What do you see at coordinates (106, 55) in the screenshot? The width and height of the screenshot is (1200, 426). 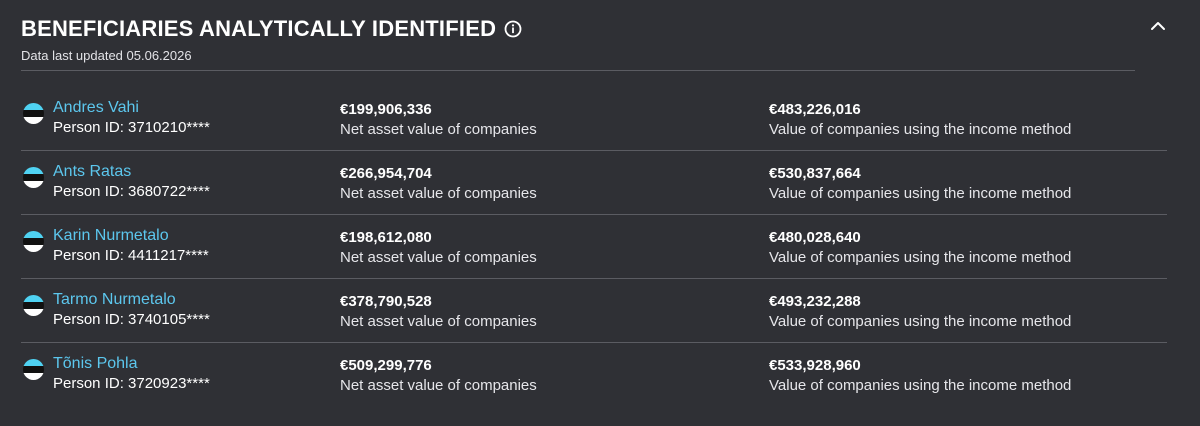 I see `data-updated-text: Data last updated 05.06.2026` at bounding box center [106, 55].